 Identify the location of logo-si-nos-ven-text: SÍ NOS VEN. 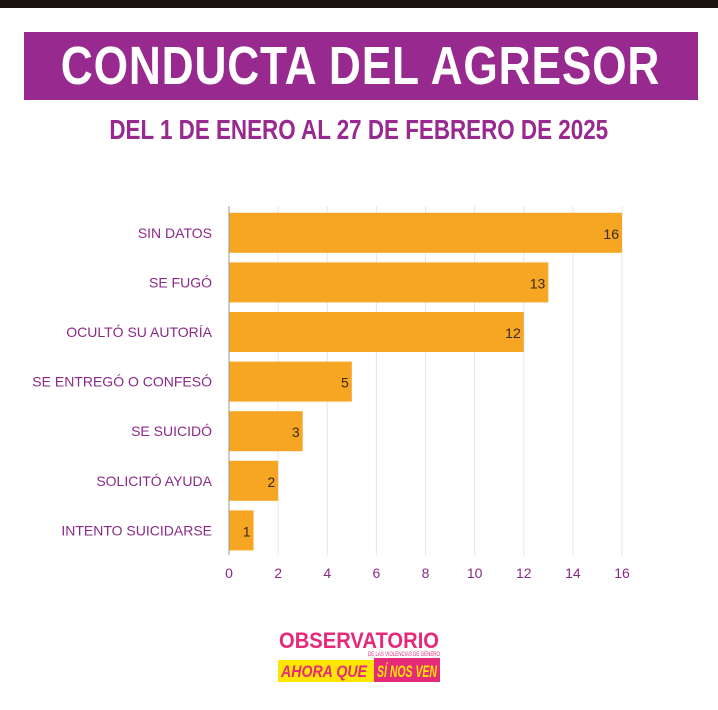
(407, 671).